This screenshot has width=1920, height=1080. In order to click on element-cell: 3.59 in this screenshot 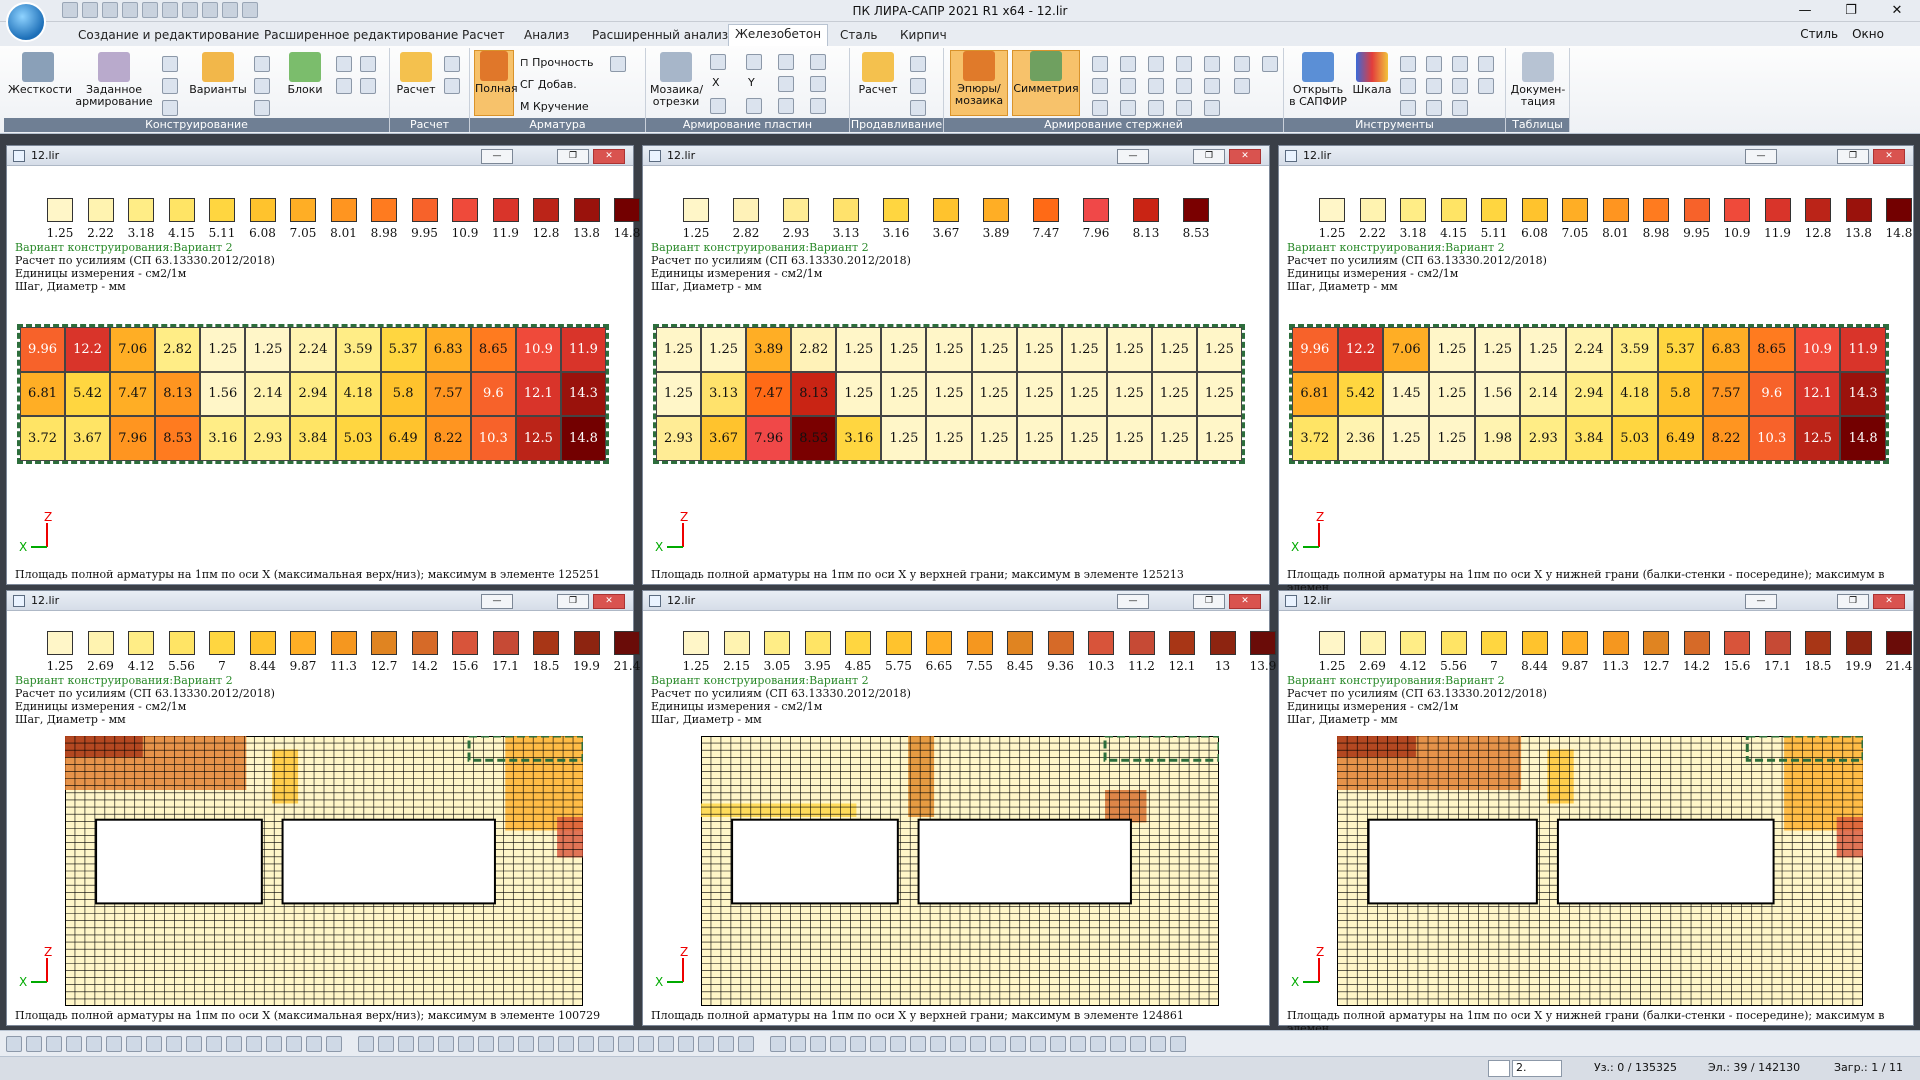, I will do `click(1634, 349)`.